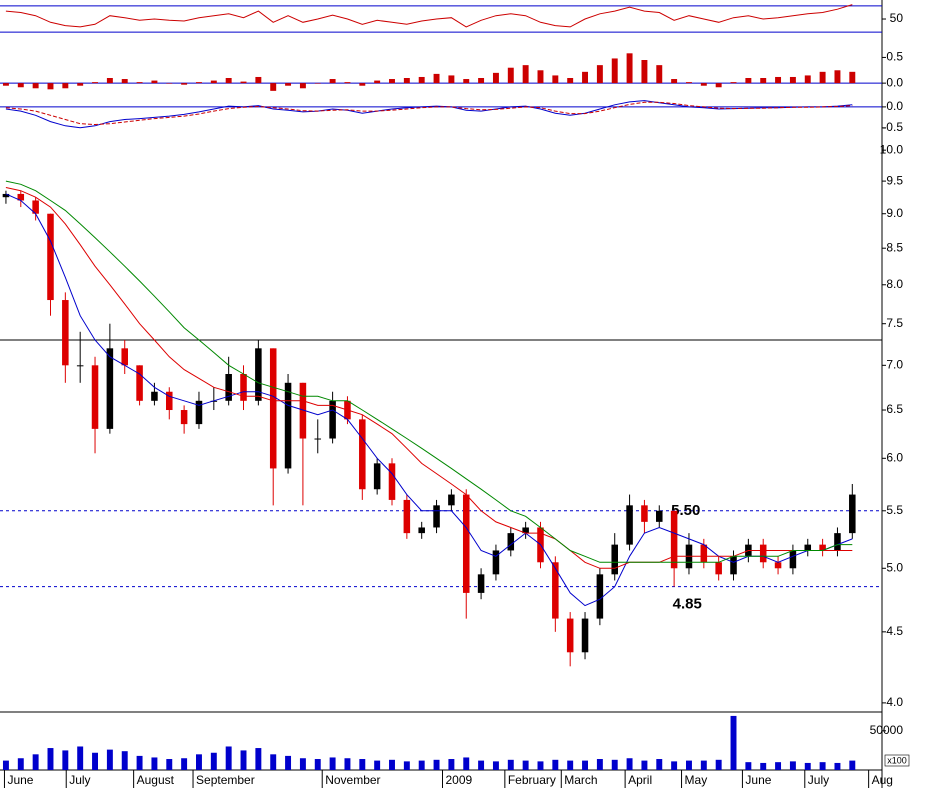 Image resolution: width=935 pixels, height=788 pixels. I want to click on y-tick-label: 6.5, so click(894, 409).